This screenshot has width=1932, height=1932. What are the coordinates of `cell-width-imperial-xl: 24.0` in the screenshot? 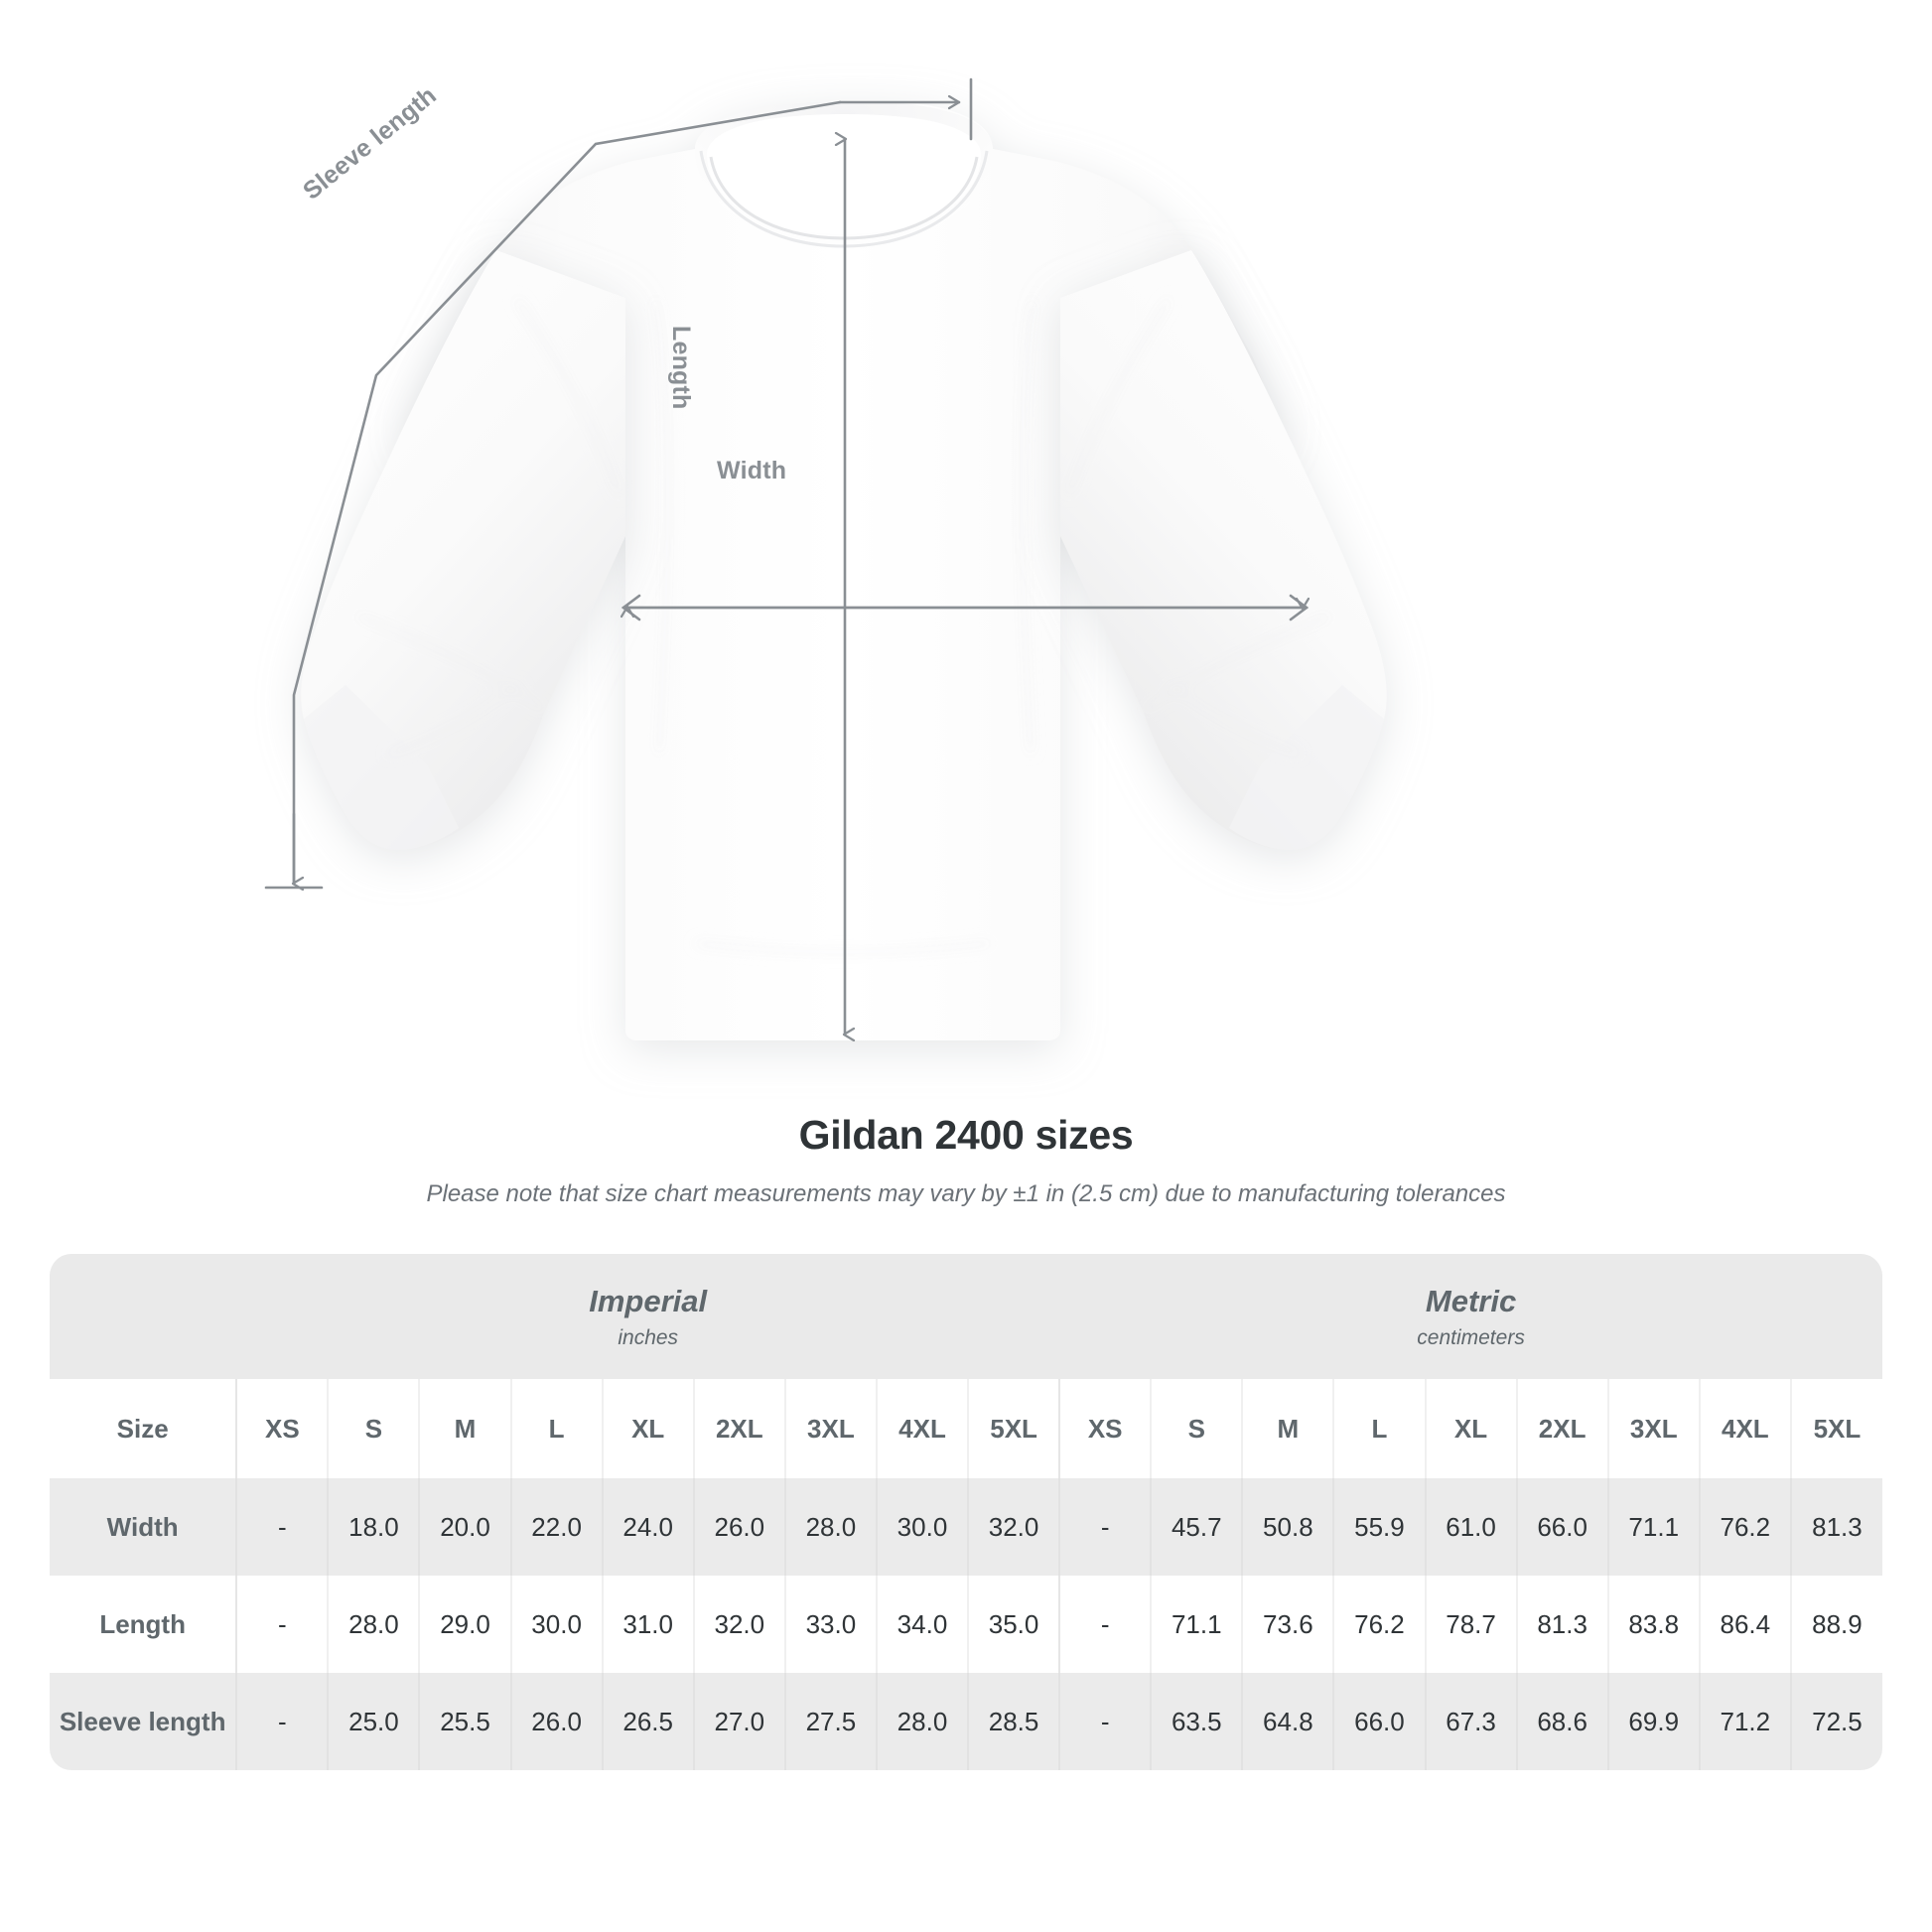 It's located at (647, 1527).